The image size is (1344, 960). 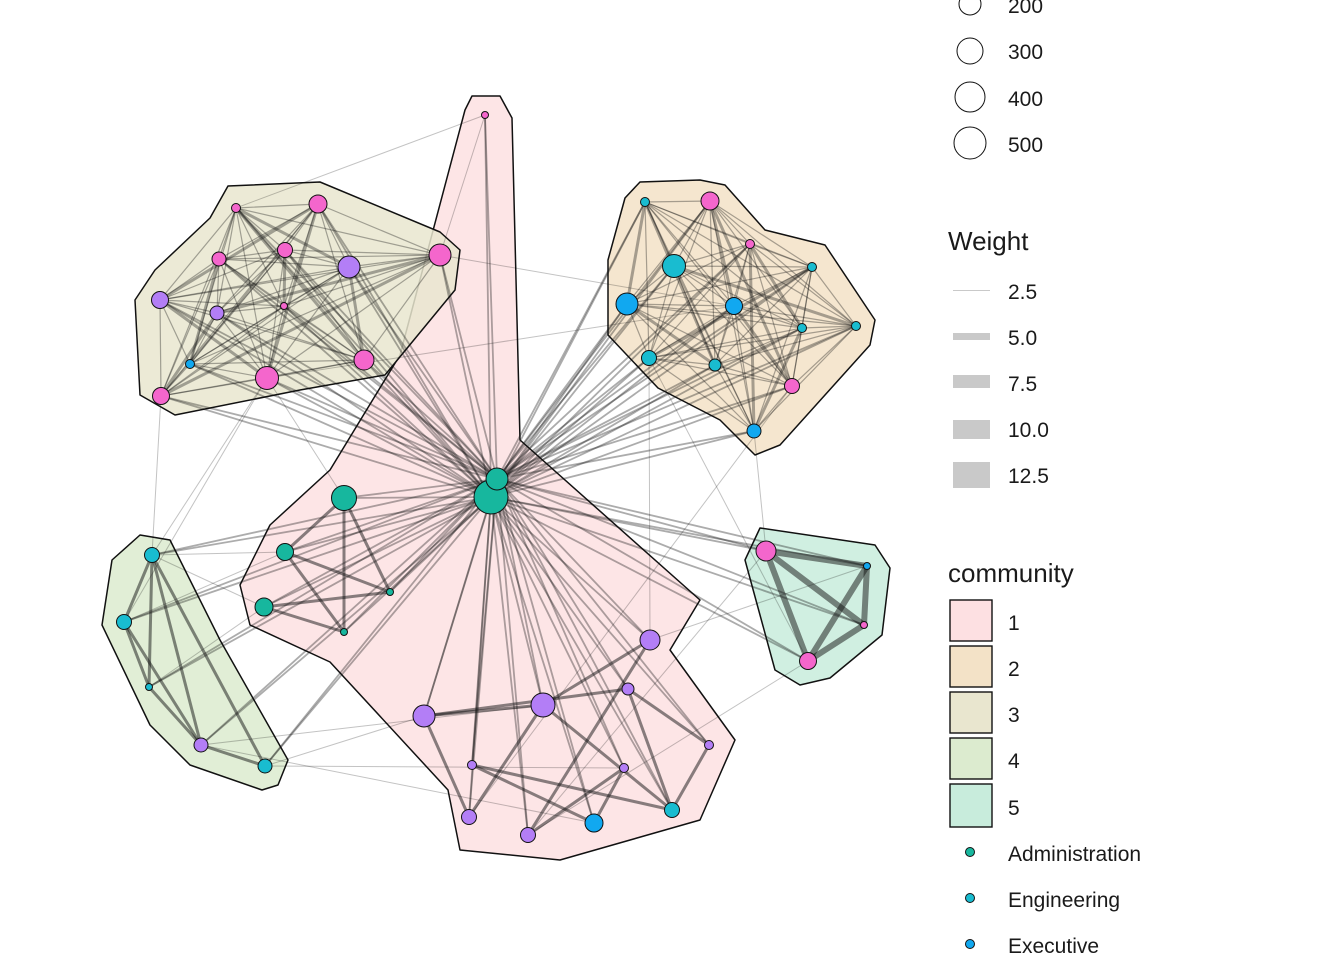 What do you see at coordinates (970, 898) in the screenshot?
I see `department-legend-key-engineering` at bounding box center [970, 898].